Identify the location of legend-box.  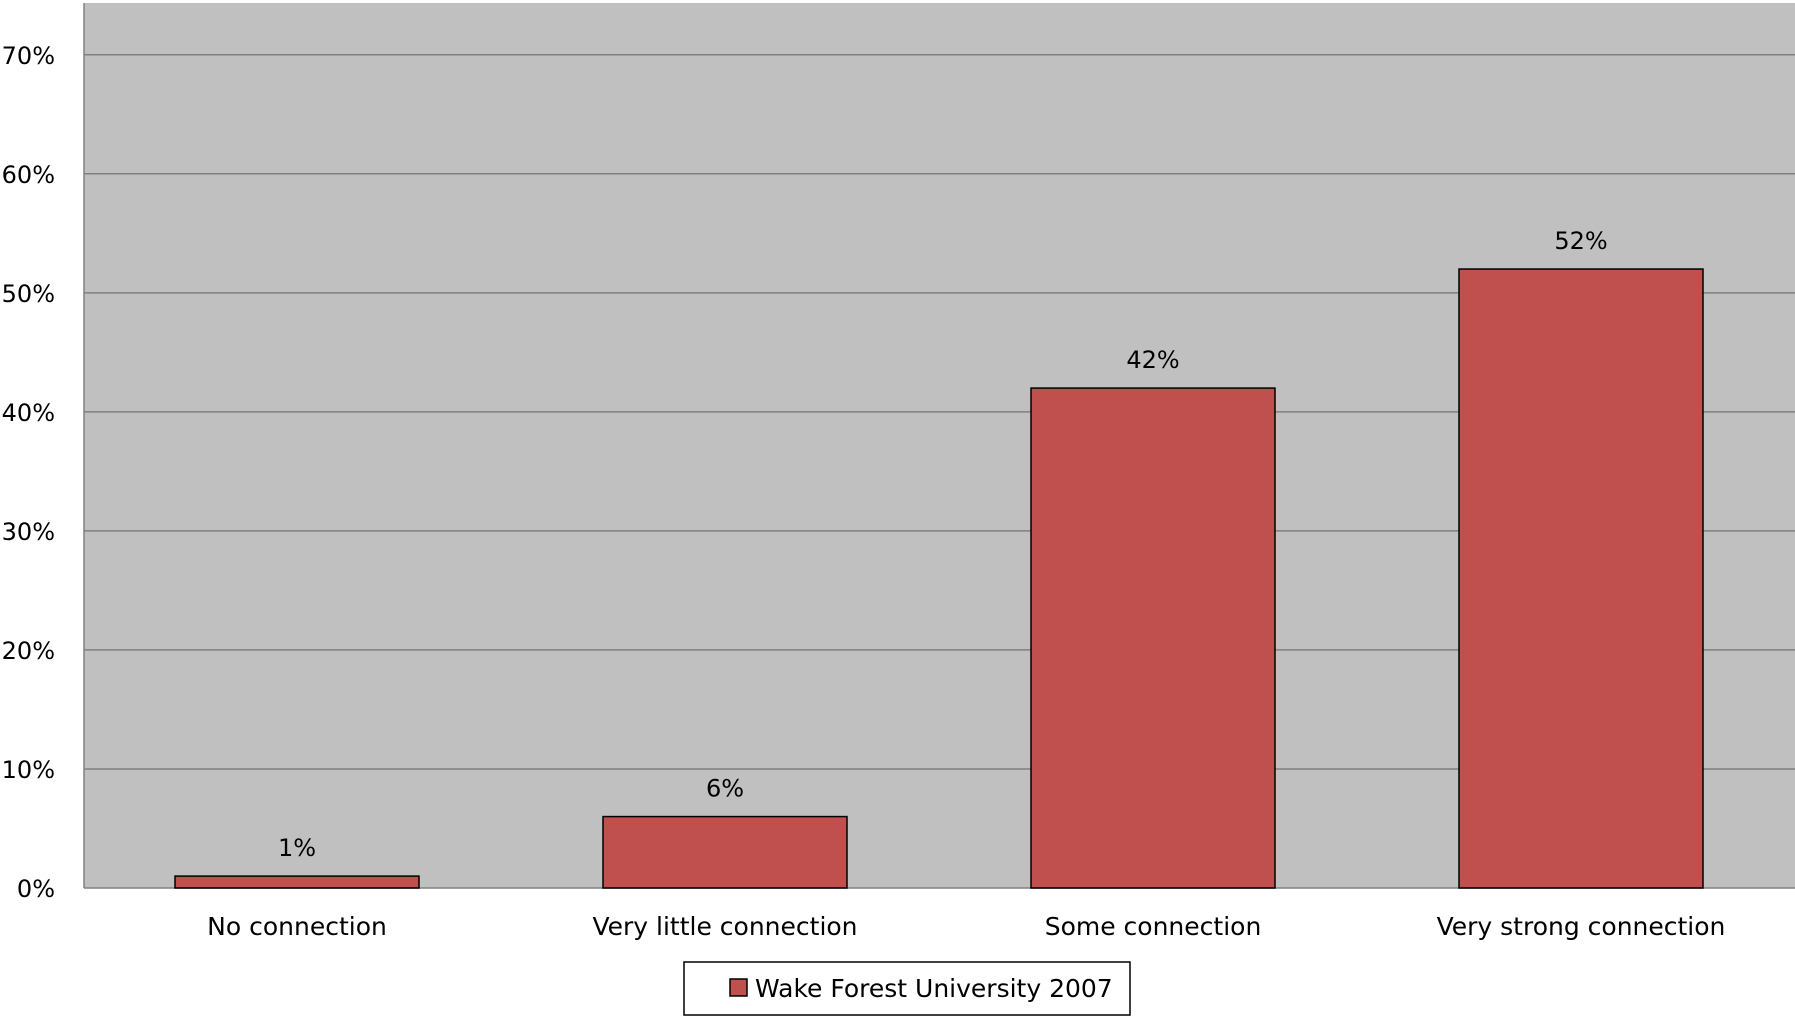
(907, 988).